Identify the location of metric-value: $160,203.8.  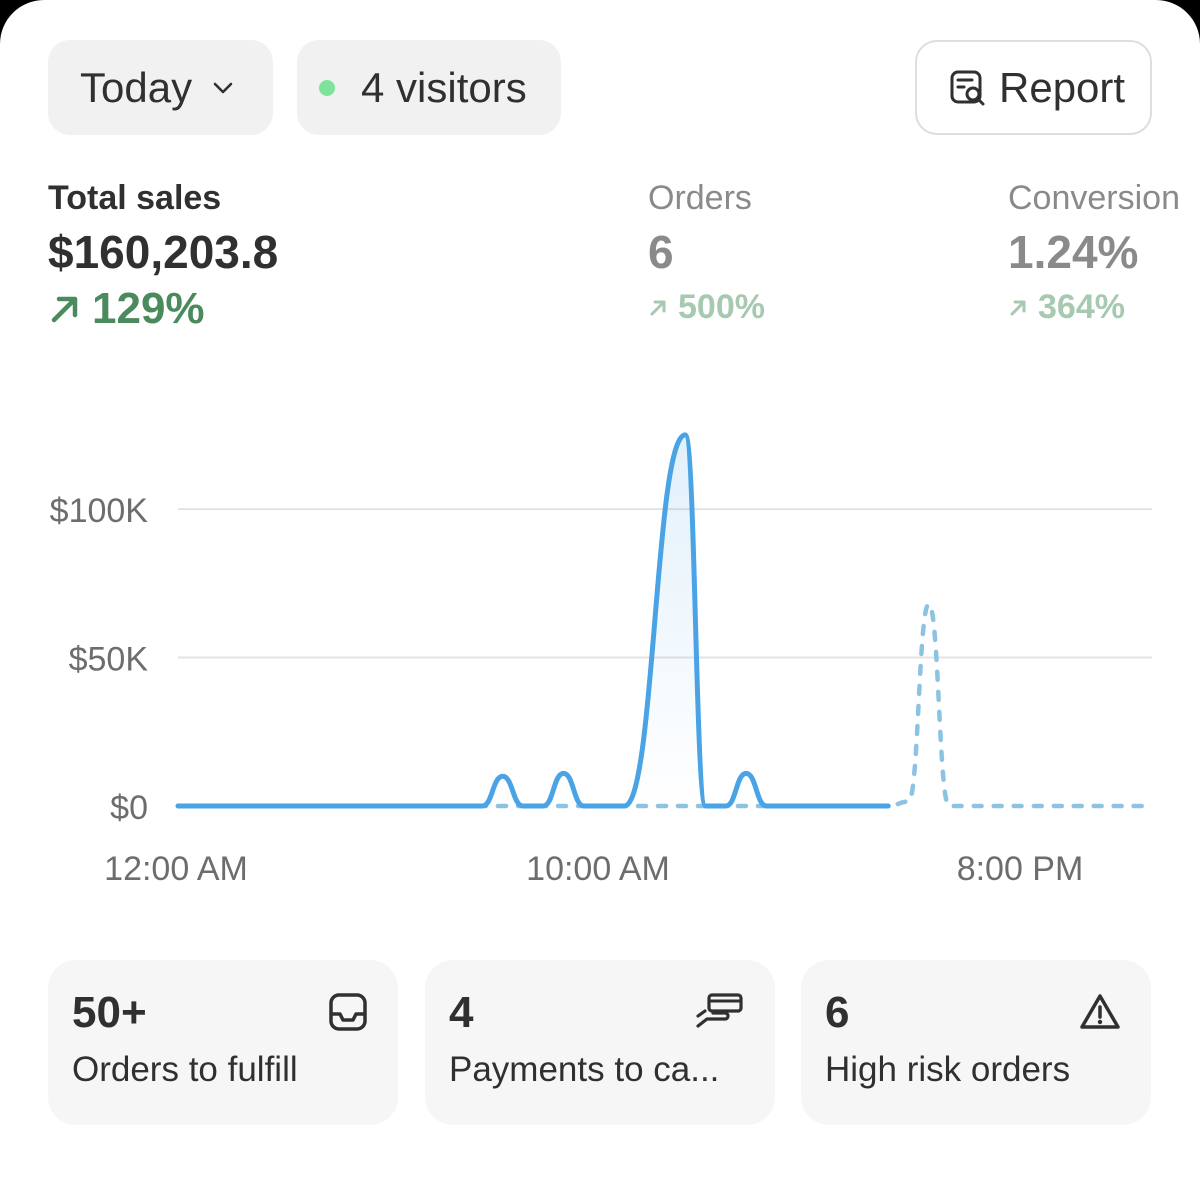
(163, 252).